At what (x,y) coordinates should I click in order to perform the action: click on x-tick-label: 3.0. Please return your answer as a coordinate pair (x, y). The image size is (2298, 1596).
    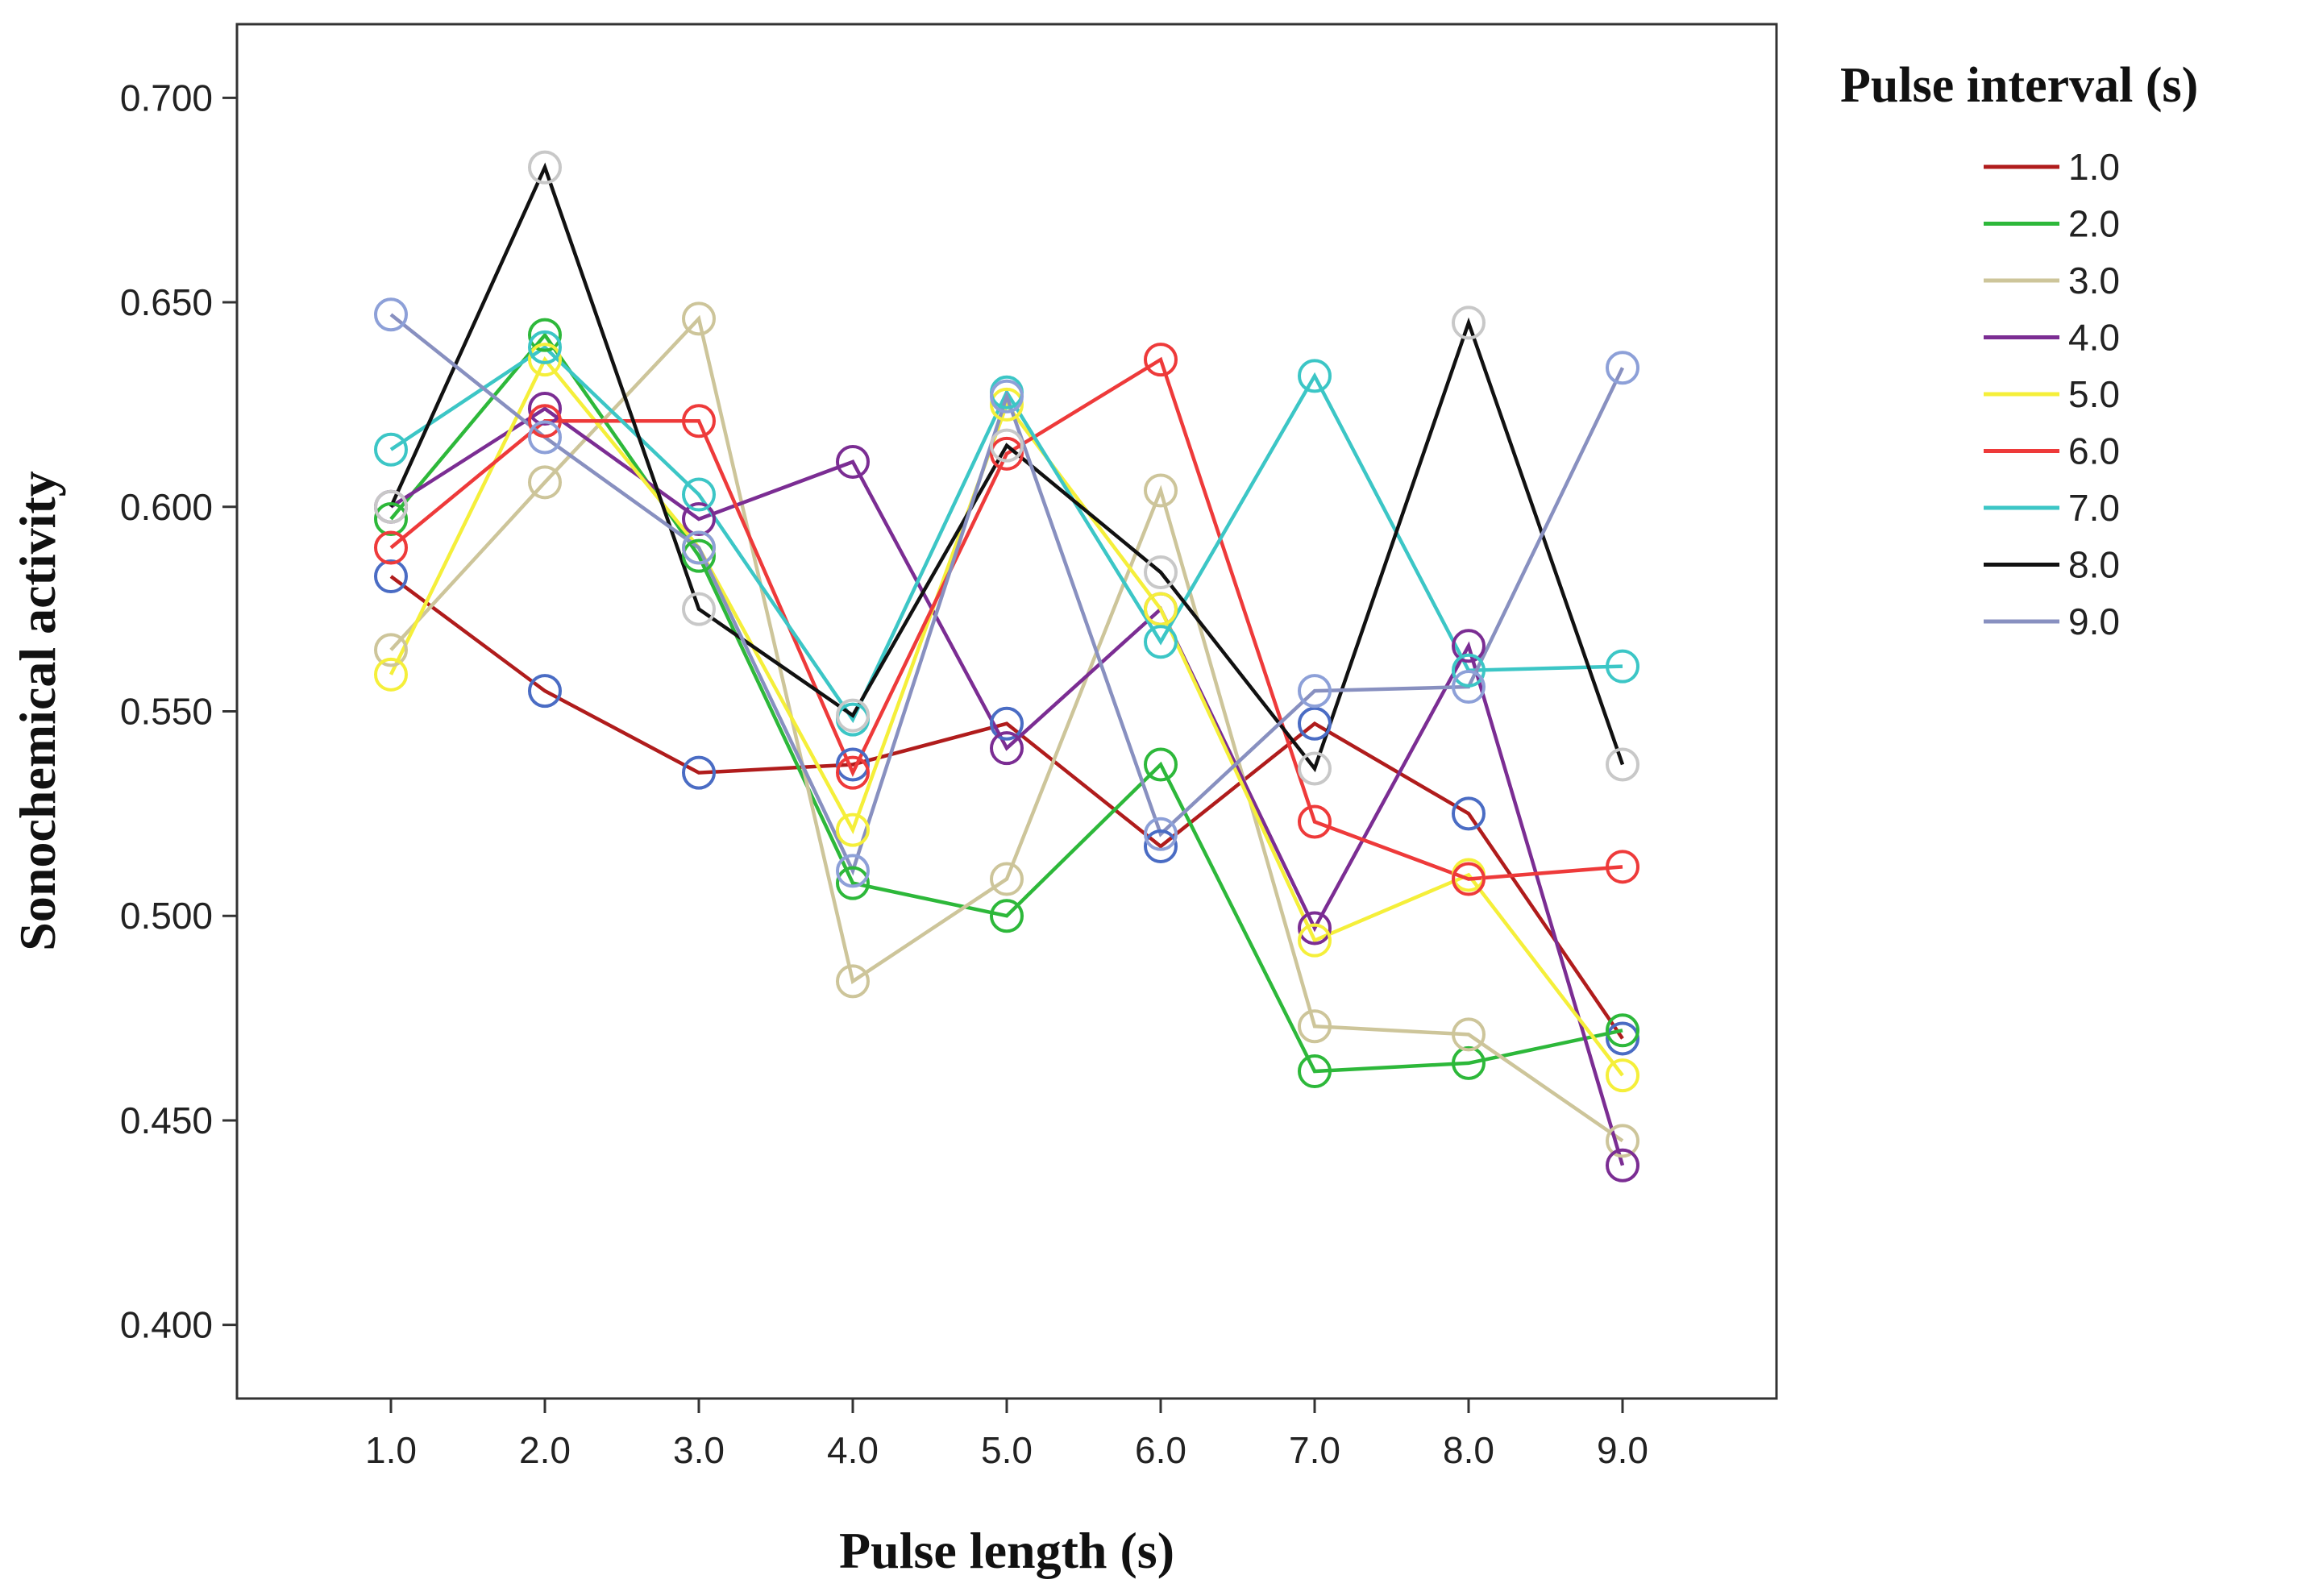
    Looking at the image, I should click on (699, 1450).